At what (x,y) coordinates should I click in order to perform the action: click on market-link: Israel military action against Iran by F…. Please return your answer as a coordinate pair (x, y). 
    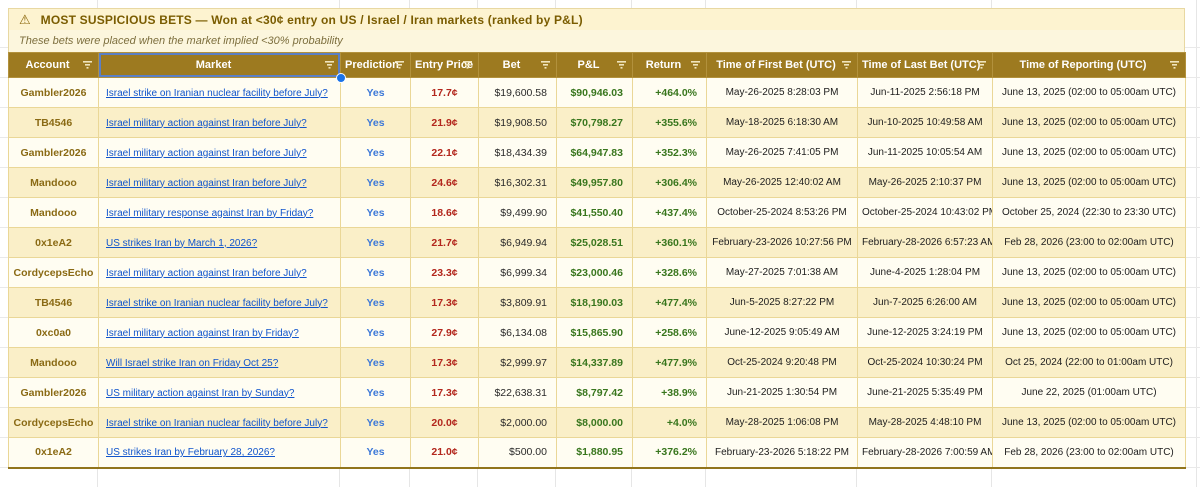
    Looking at the image, I should click on (202, 333).